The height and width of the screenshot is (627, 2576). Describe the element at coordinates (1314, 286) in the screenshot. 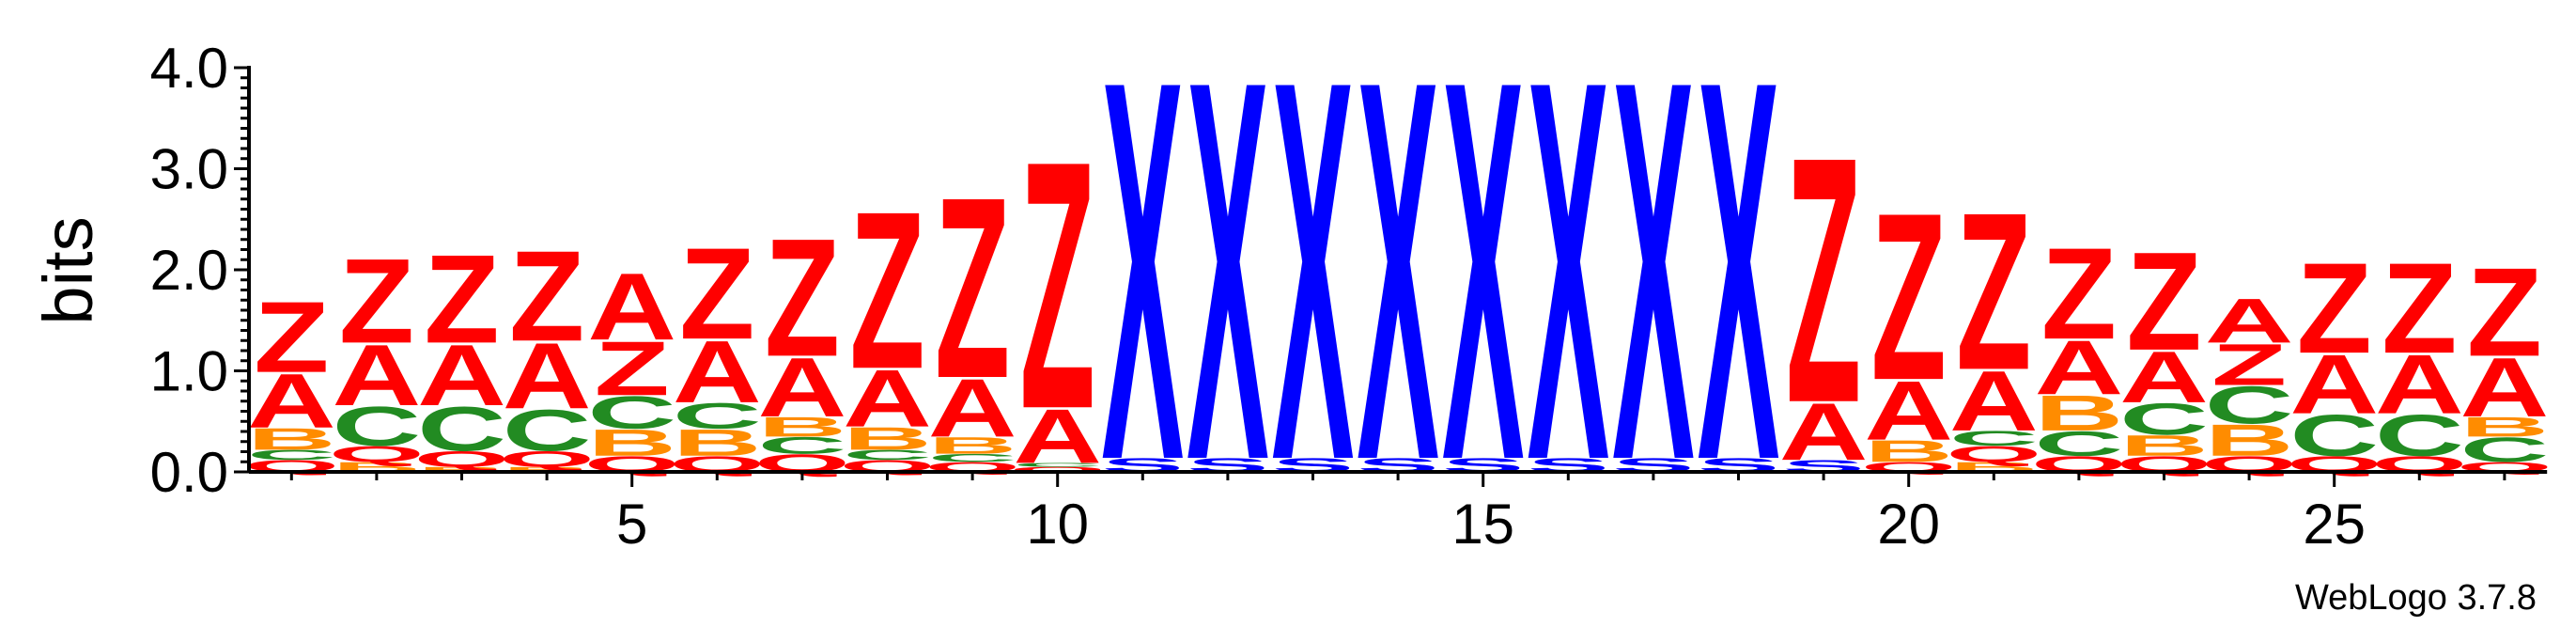

I see `logo-letter-X-pos-13: X` at that location.